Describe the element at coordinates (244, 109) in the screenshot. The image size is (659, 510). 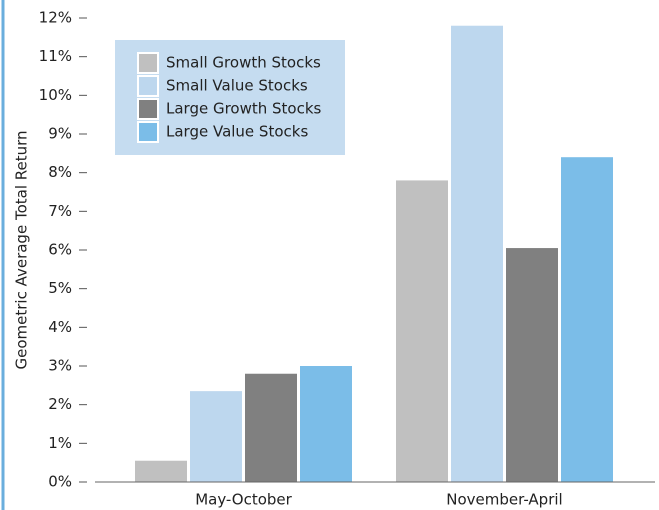
I see `legend-label: Large Growth Stocks` at that location.